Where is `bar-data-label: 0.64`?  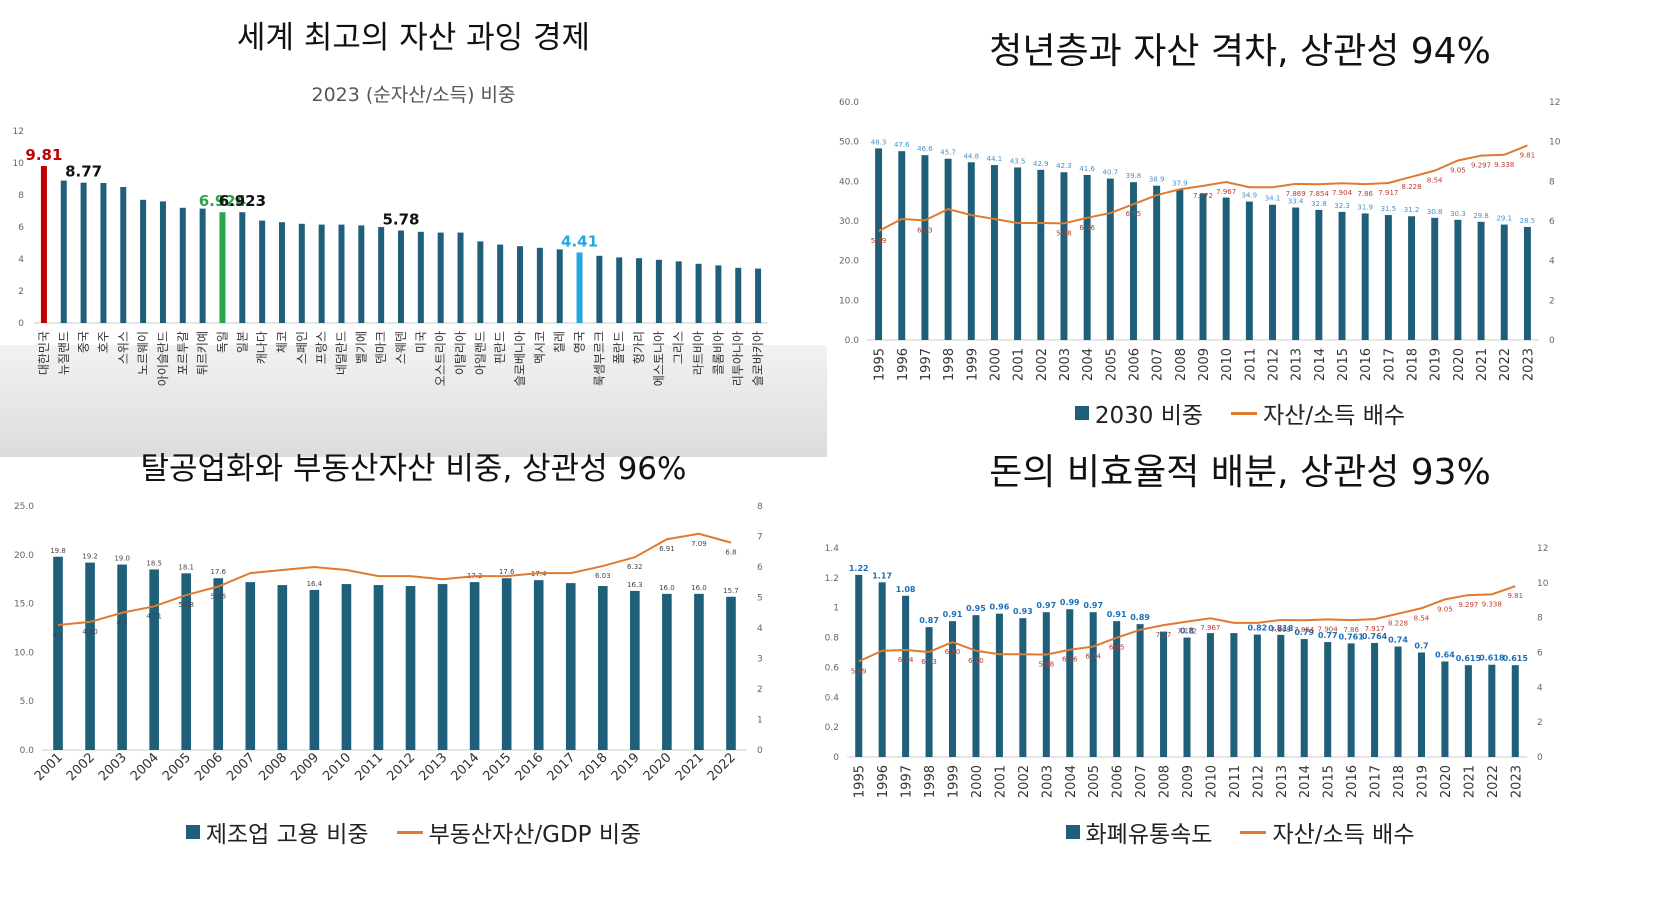
bar-data-label: 0.64 is located at coordinates (1445, 654).